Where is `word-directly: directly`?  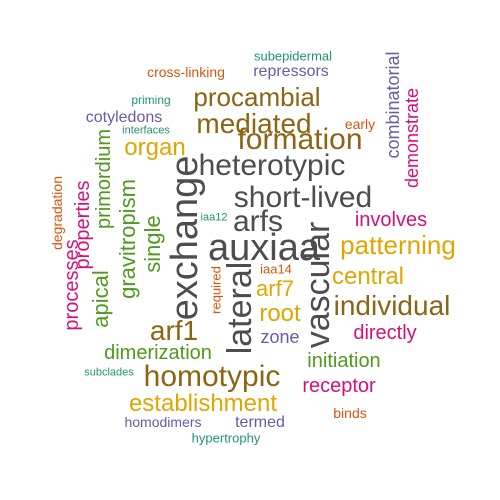
word-directly: directly is located at coordinates (385, 333).